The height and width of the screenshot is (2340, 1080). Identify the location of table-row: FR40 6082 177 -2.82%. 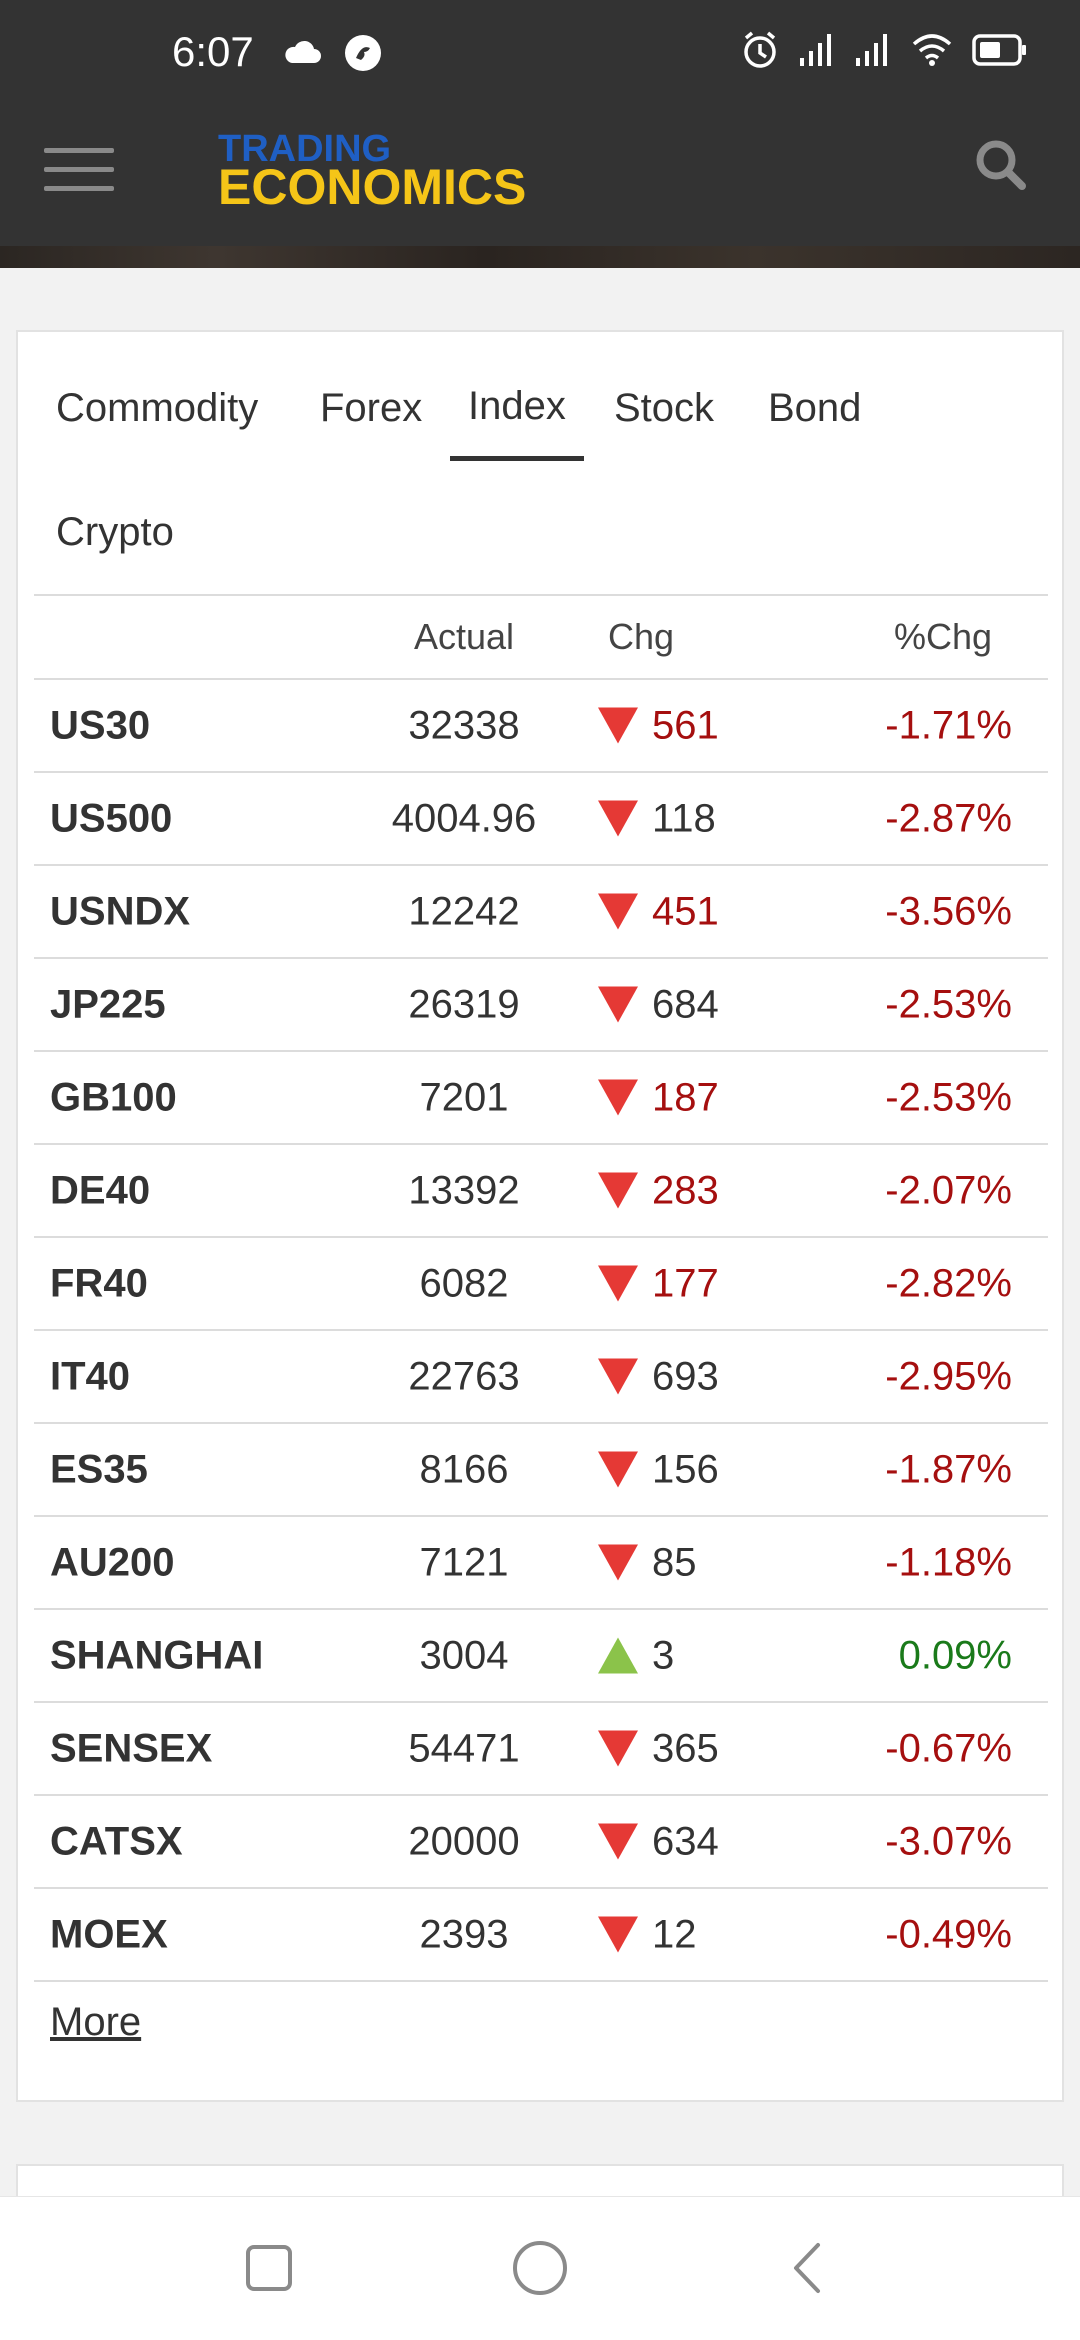
(541, 1284).